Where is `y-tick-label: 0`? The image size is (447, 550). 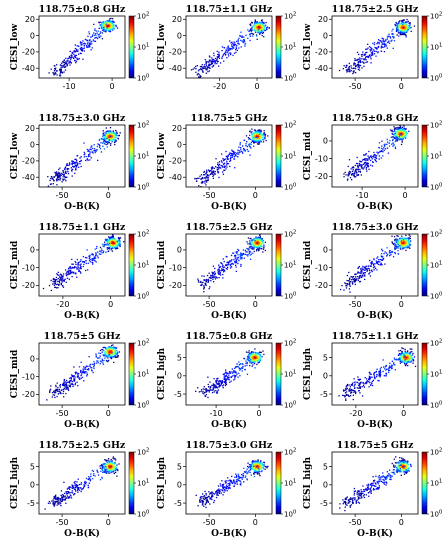 y-tick-label: 0 is located at coordinates (325, 141).